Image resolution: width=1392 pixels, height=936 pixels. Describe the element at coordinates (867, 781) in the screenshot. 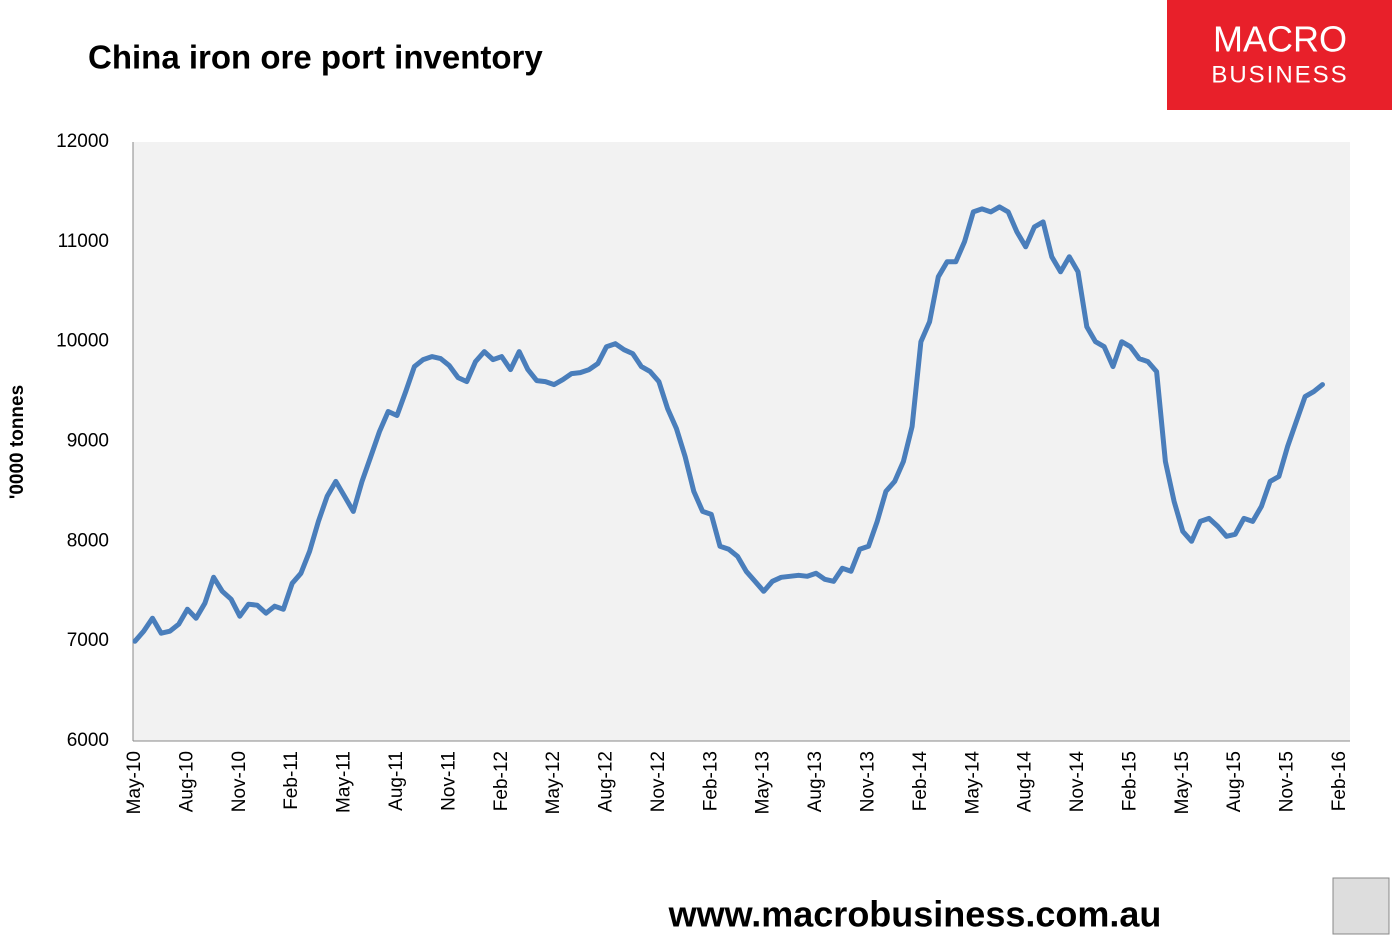

I see `x-tick-label: Nov-13` at that location.